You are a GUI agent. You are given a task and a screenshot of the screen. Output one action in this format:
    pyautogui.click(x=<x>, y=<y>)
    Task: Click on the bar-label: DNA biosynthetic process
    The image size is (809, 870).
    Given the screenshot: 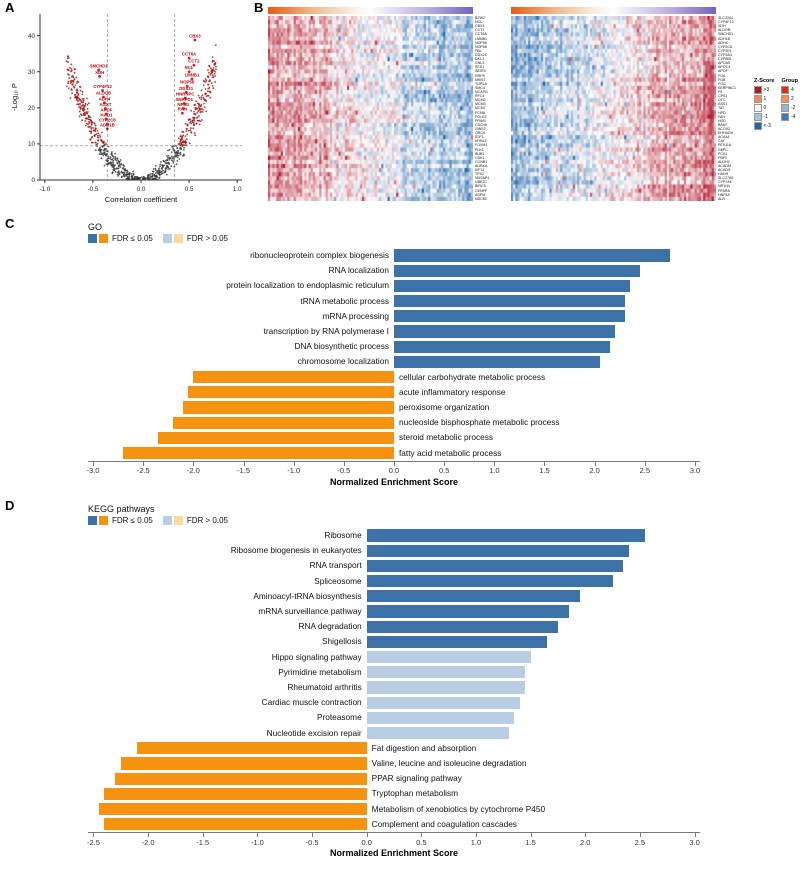 What is the action you would take?
    pyautogui.click(x=341, y=346)
    